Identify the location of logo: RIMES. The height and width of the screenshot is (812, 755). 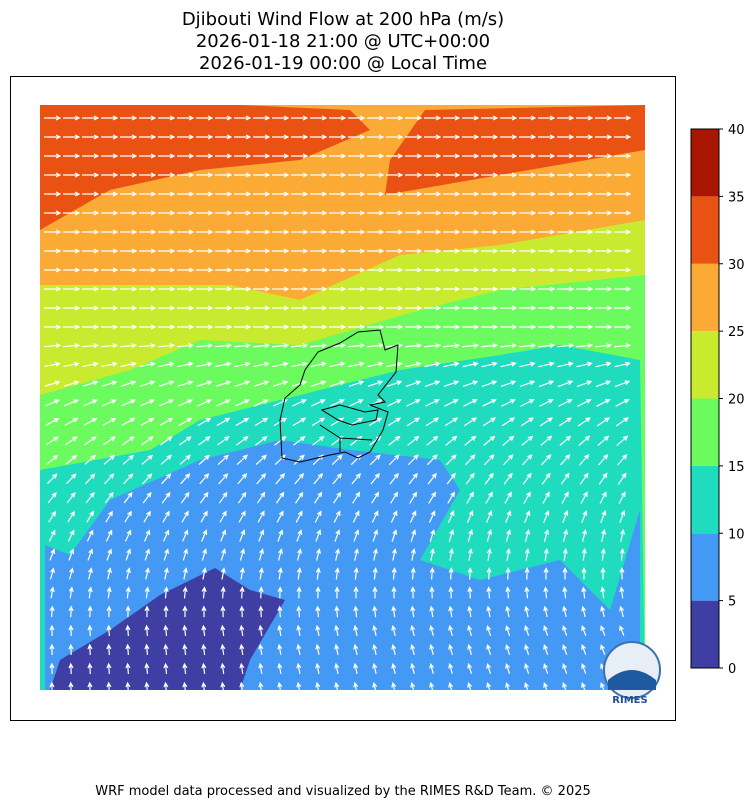
(632, 673).